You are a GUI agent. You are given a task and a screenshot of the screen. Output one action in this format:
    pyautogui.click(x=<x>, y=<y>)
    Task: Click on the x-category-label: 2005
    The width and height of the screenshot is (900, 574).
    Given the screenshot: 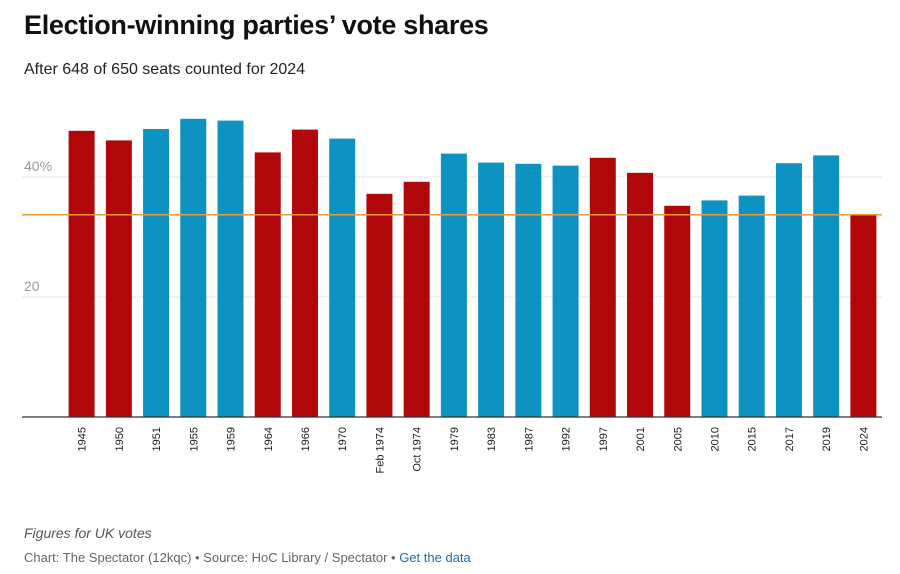 What is the action you would take?
    pyautogui.click(x=678, y=439)
    